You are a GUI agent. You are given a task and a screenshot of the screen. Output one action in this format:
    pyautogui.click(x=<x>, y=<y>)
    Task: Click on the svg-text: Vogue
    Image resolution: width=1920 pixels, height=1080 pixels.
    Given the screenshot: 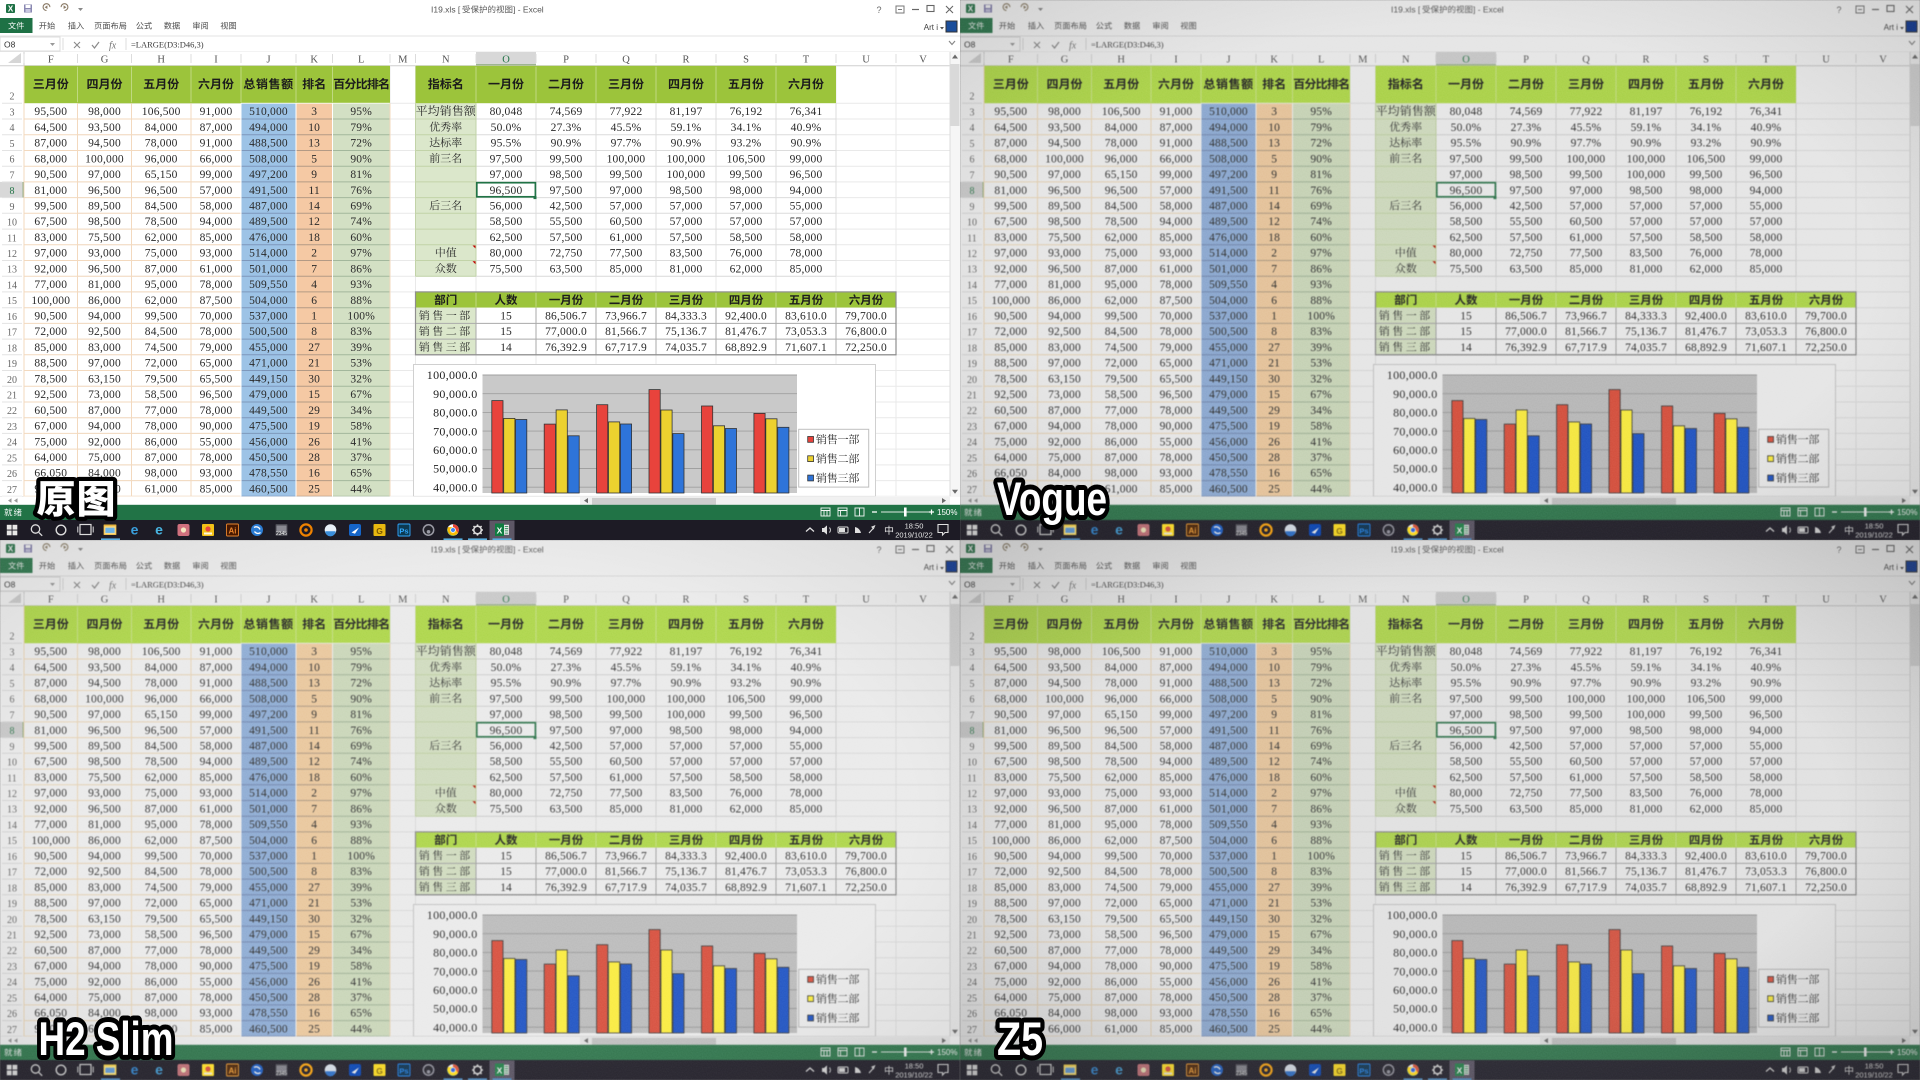 What is the action you would take?
    pyautogui.click(x=1052, y=498)
    